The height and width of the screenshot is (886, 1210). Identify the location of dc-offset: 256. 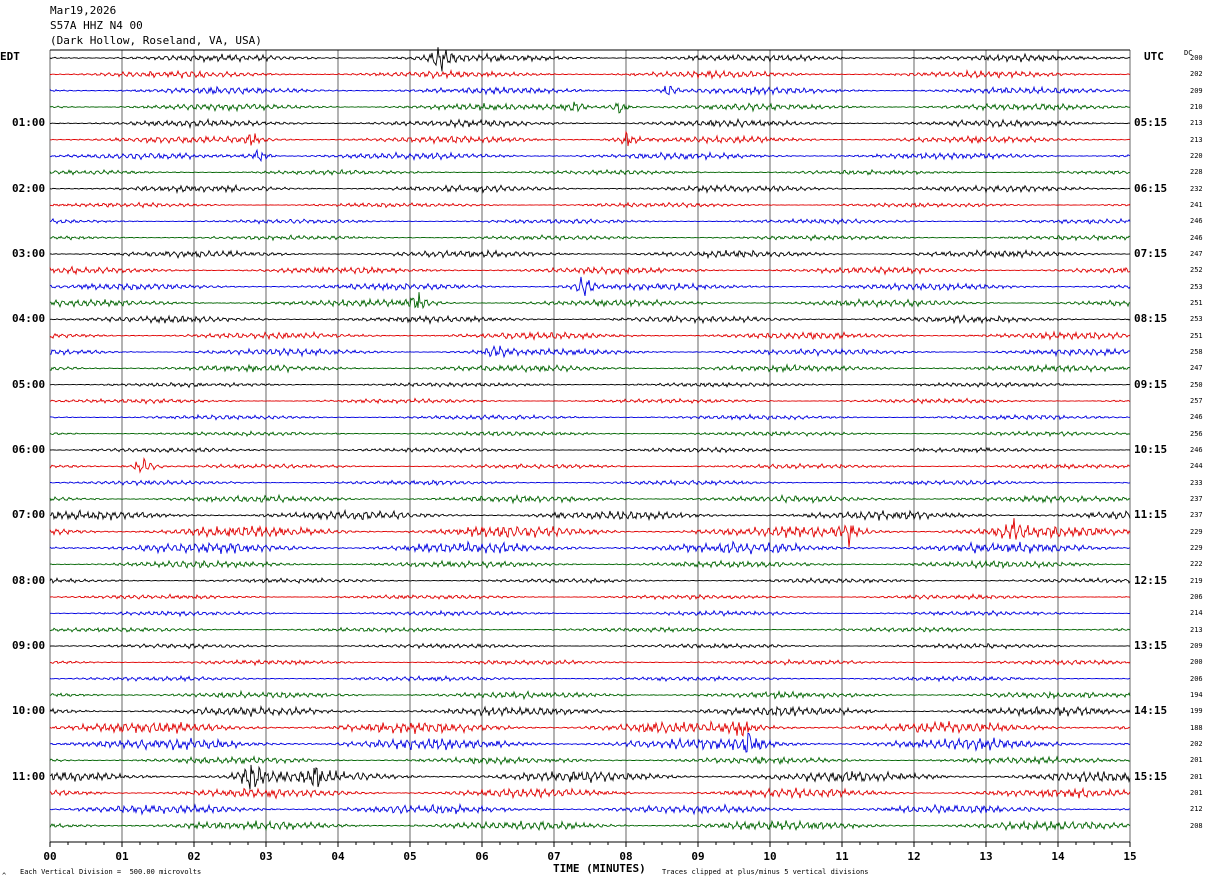
(1196, 433).